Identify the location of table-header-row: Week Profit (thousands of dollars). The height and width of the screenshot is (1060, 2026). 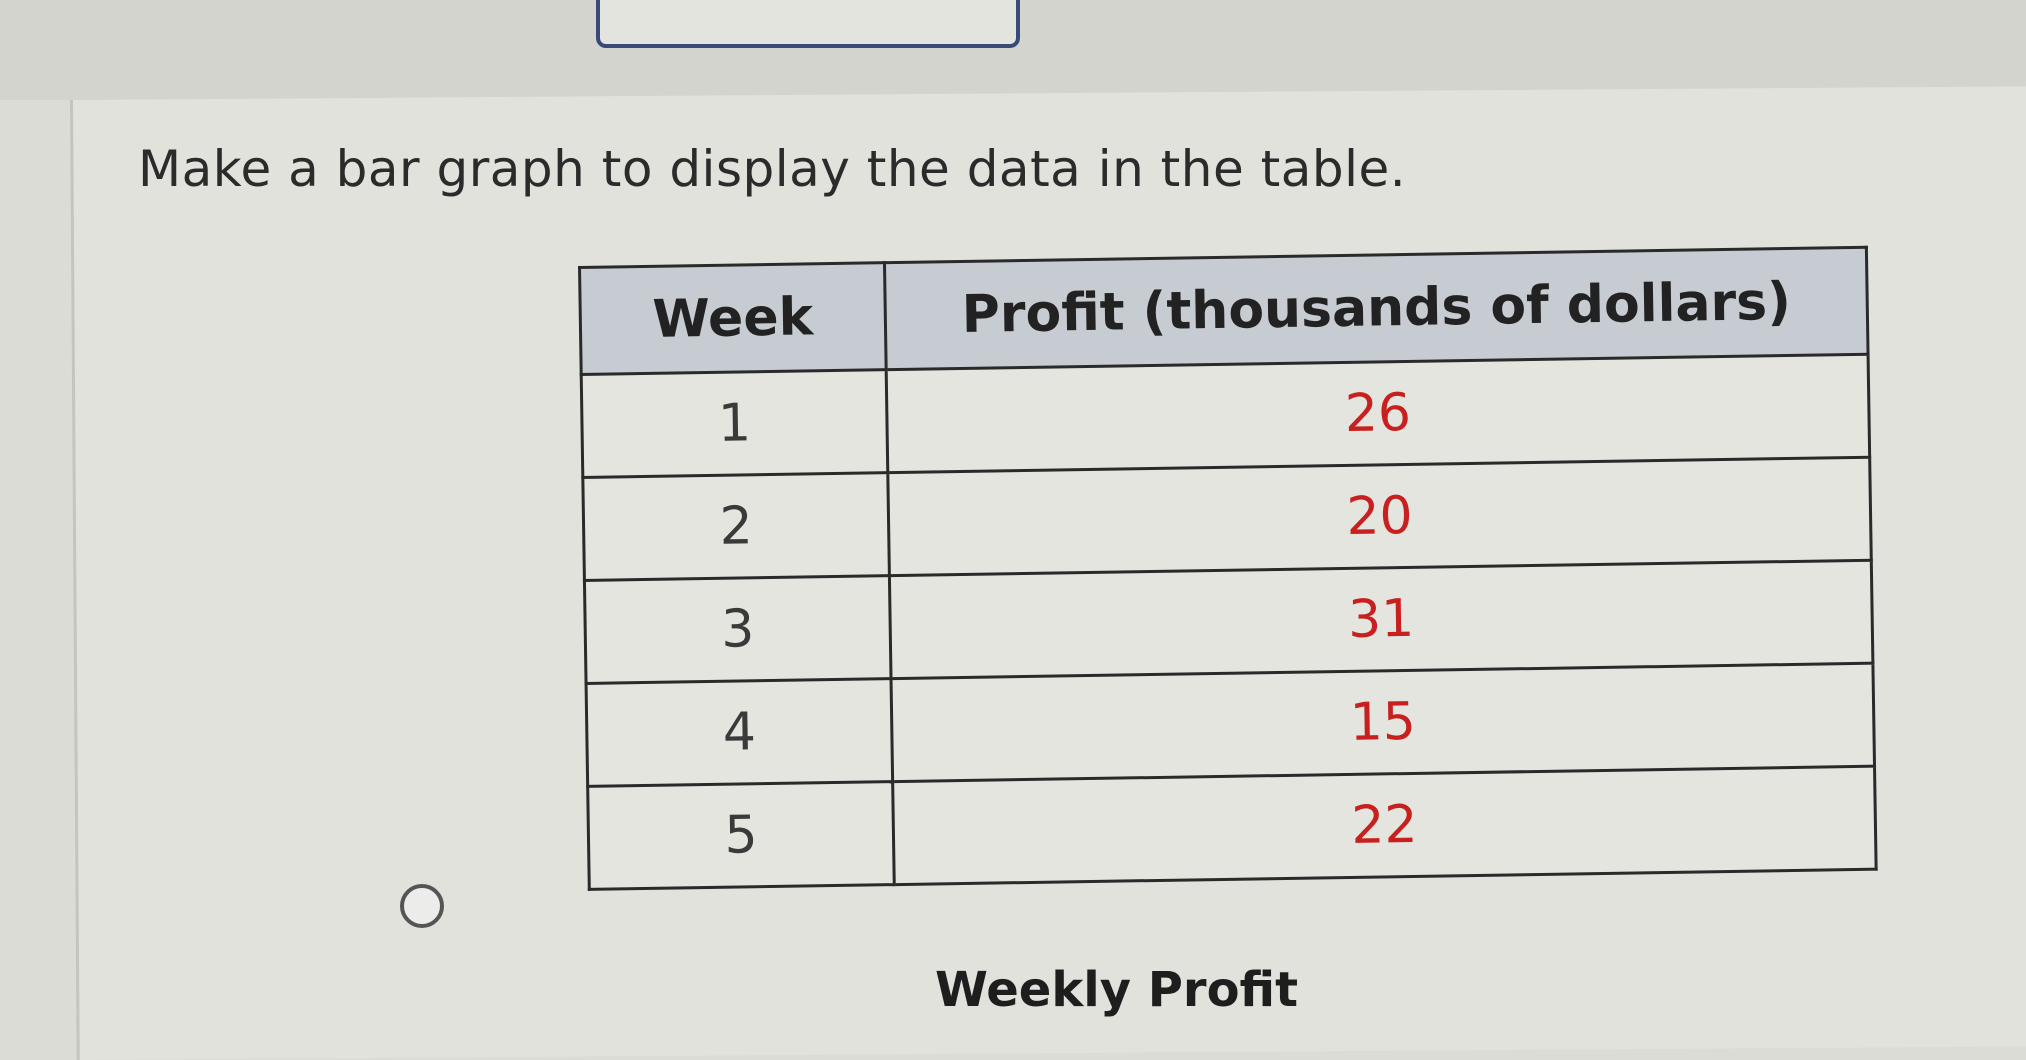
(1224, 311).